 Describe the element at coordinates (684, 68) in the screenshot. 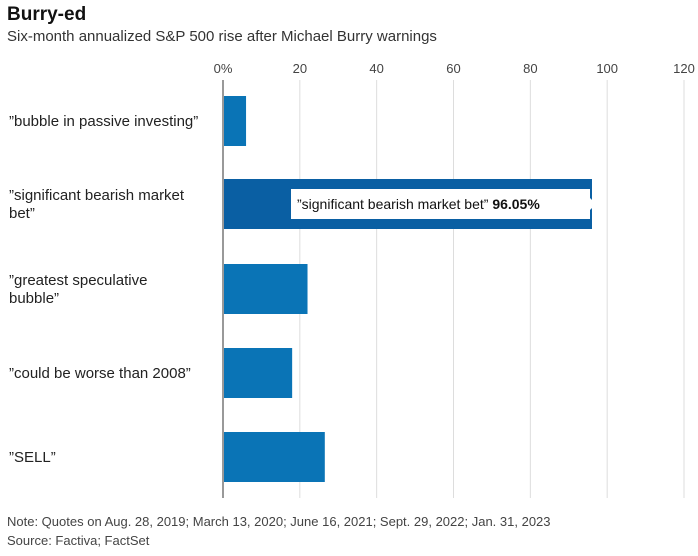

I see `x-tick-label: 120` at that location.